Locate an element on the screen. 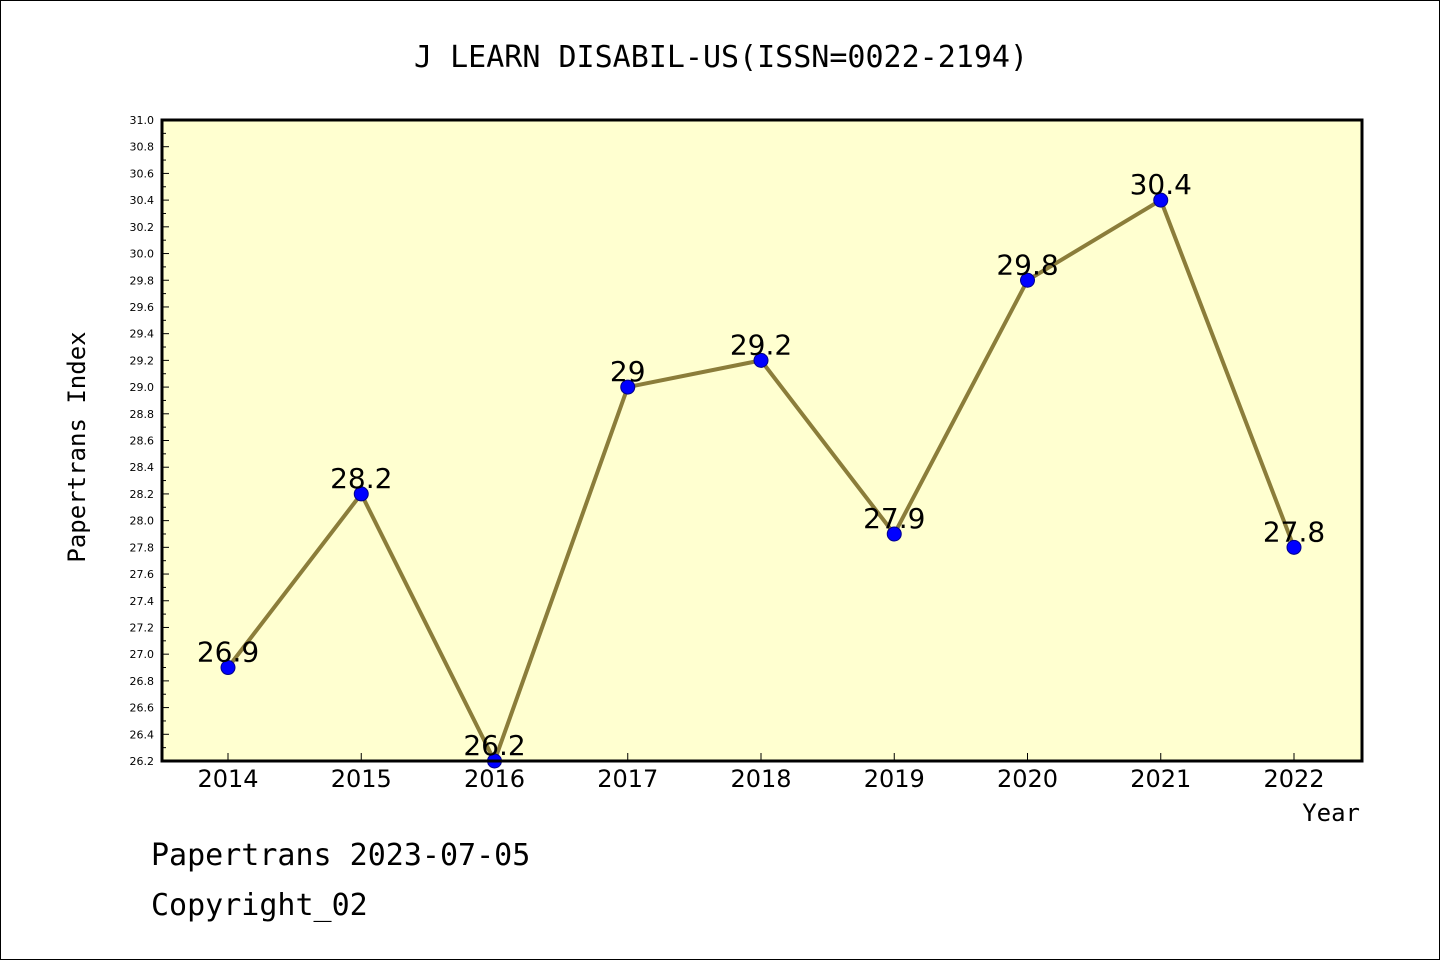 The height and width of the screenshot is (960, 1440). data-label: 27.9 is located at coordinates (894, 518).